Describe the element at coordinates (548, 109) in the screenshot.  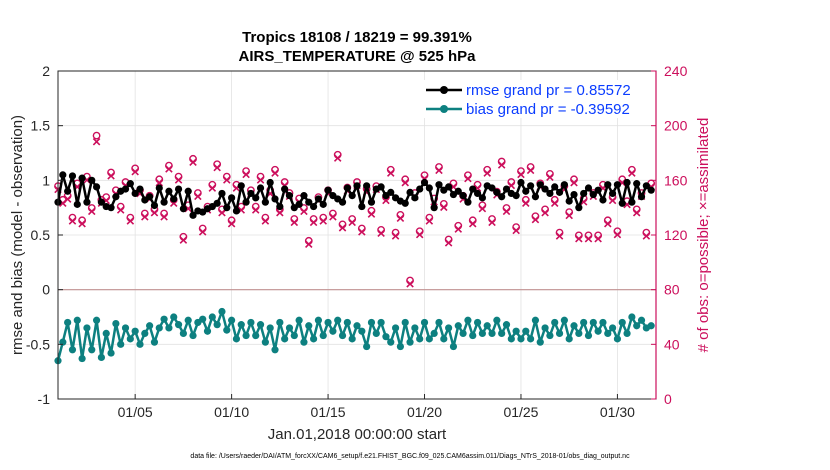
I see `legend-bias-label: bias grand pr = -0.39592` at that location.